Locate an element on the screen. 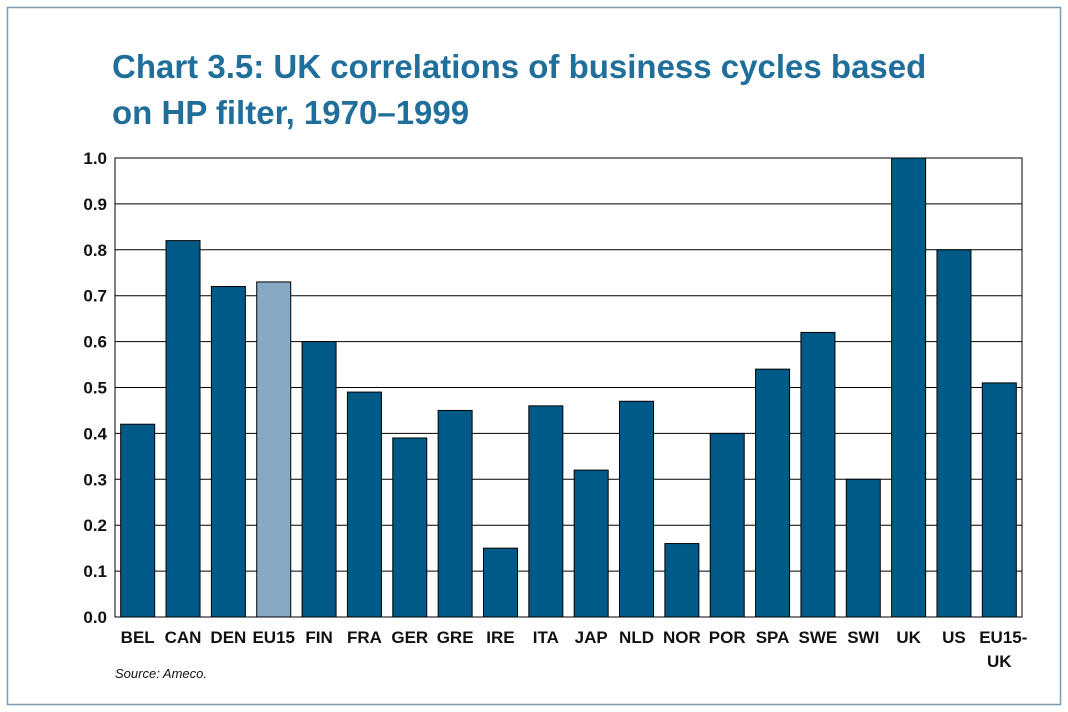 This screenshot has height=712, width=1068. x-tick-label: BEL is located at coordinates (138, 637).